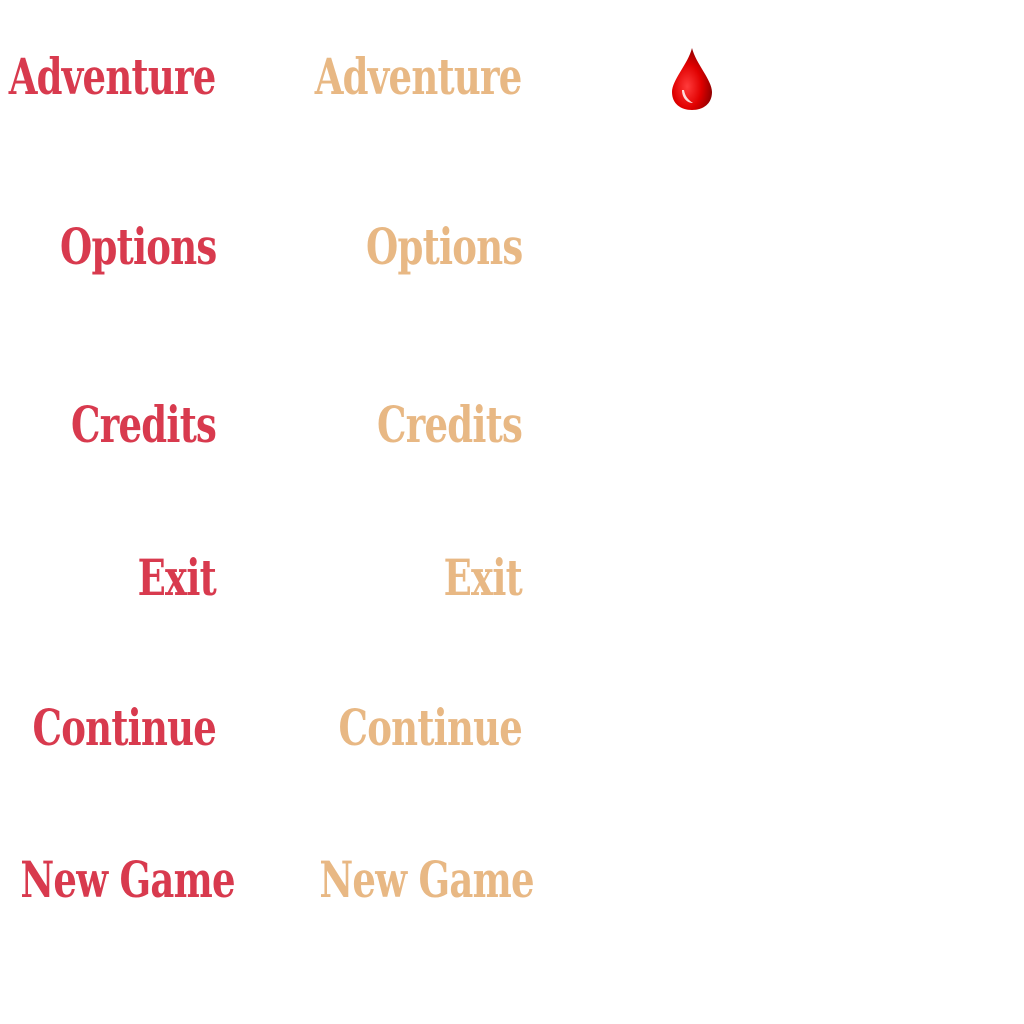 The image size is (1024, 1024). What do you see at coordinates (427, 879) in the screenshot?
I see `new-game-button-hover: New Game` at bounding box center [427, 879].